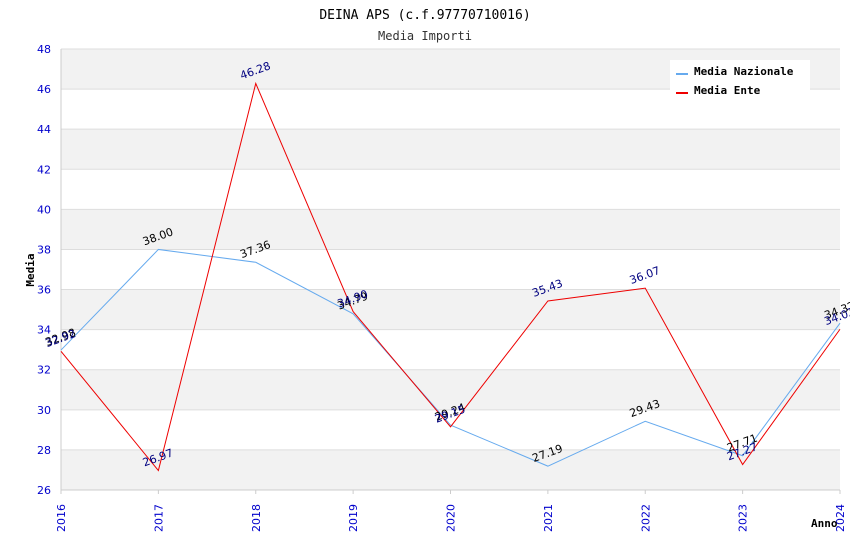  What do you see at coordinates (548, 518) in the screenshot?
I see `x-tick-label: 2021` at bounding box center [548, 518].